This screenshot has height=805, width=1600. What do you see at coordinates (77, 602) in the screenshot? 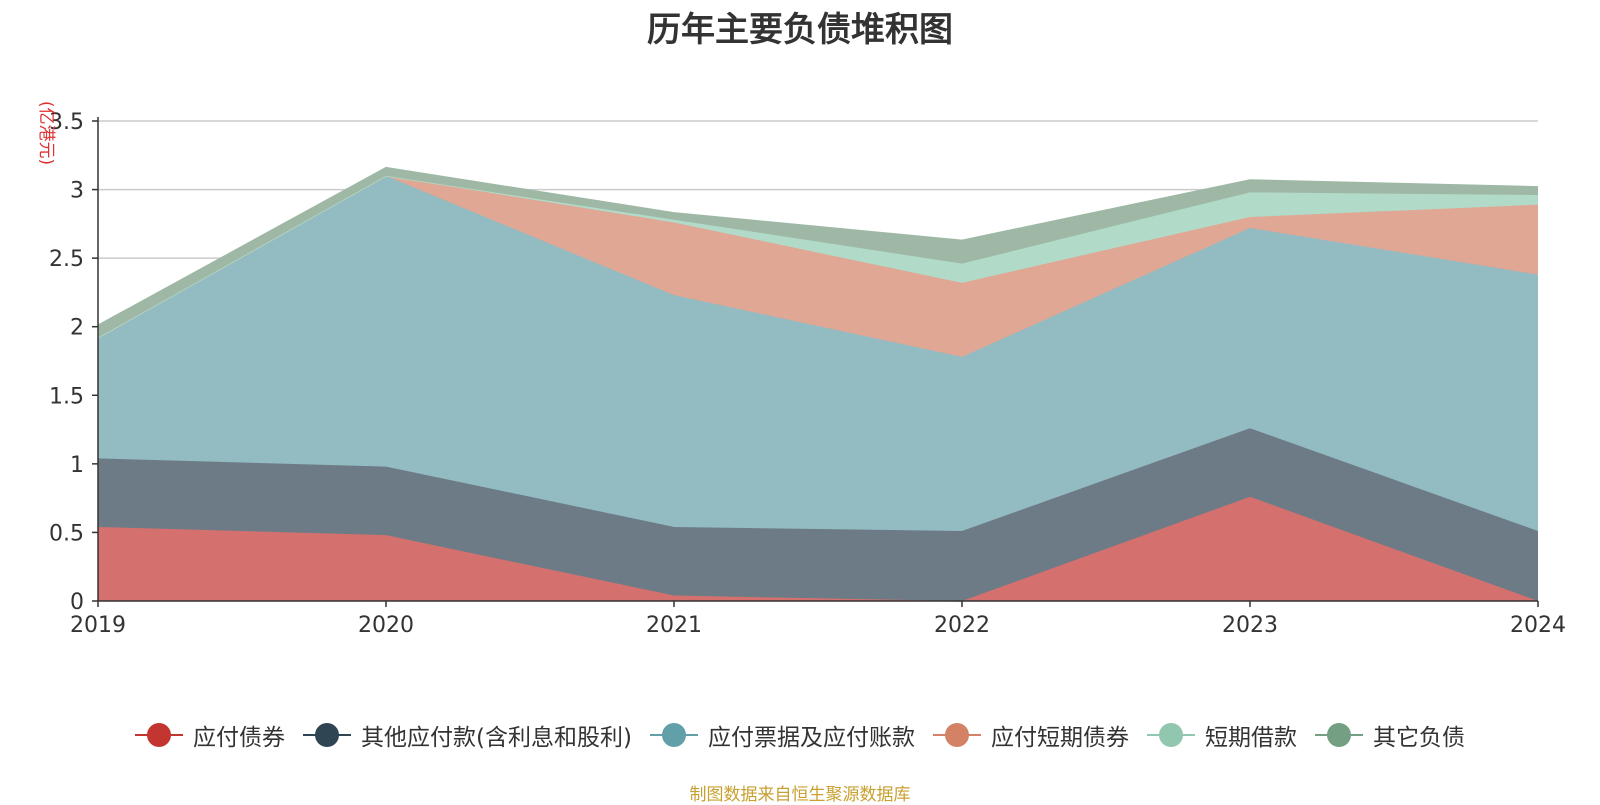
I see `y-tick-label: 0` at bounding box center [77, 602].